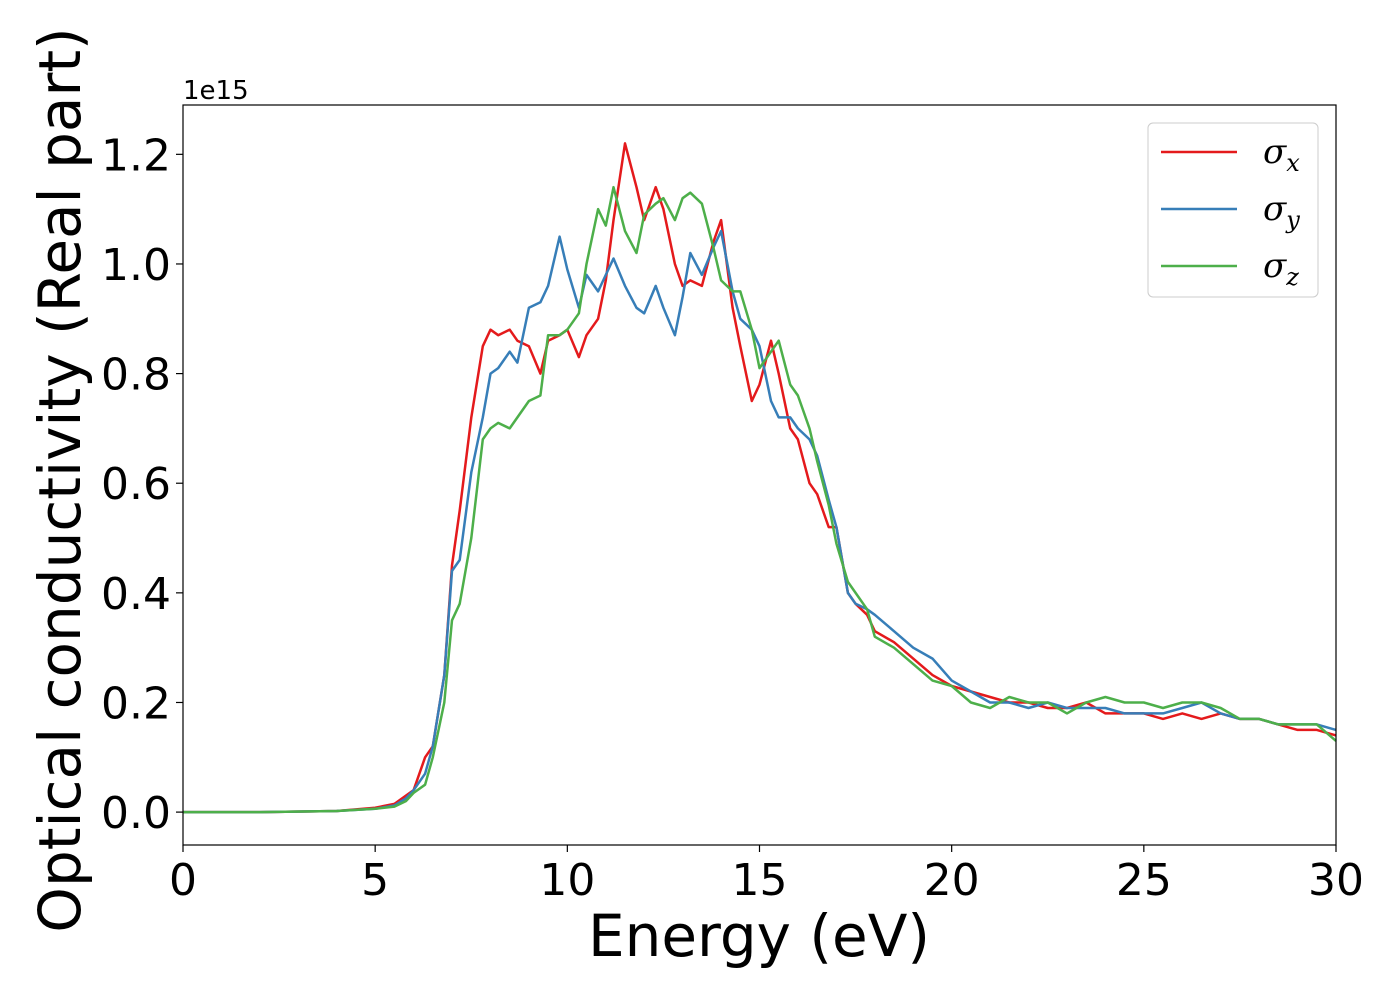 Image resolution: width=1400 pixels, height=1000 pixels. What do you see at coordinates (1336, 880) in the screenshot?
I see `x-tick-label: 30` at bounding box center [1336, 880].